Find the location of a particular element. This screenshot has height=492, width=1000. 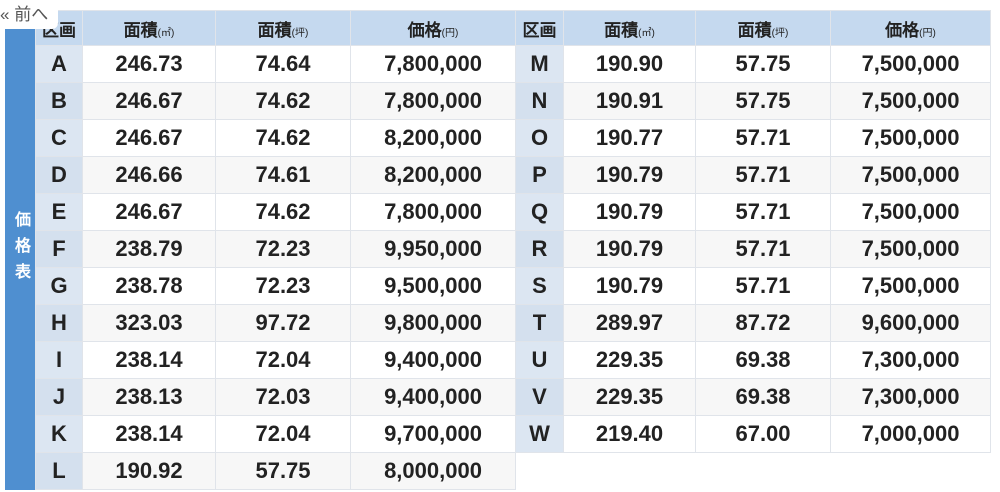

table-row: N 190.91 57.75 7,500,000 is located at coordinates (753, 101).